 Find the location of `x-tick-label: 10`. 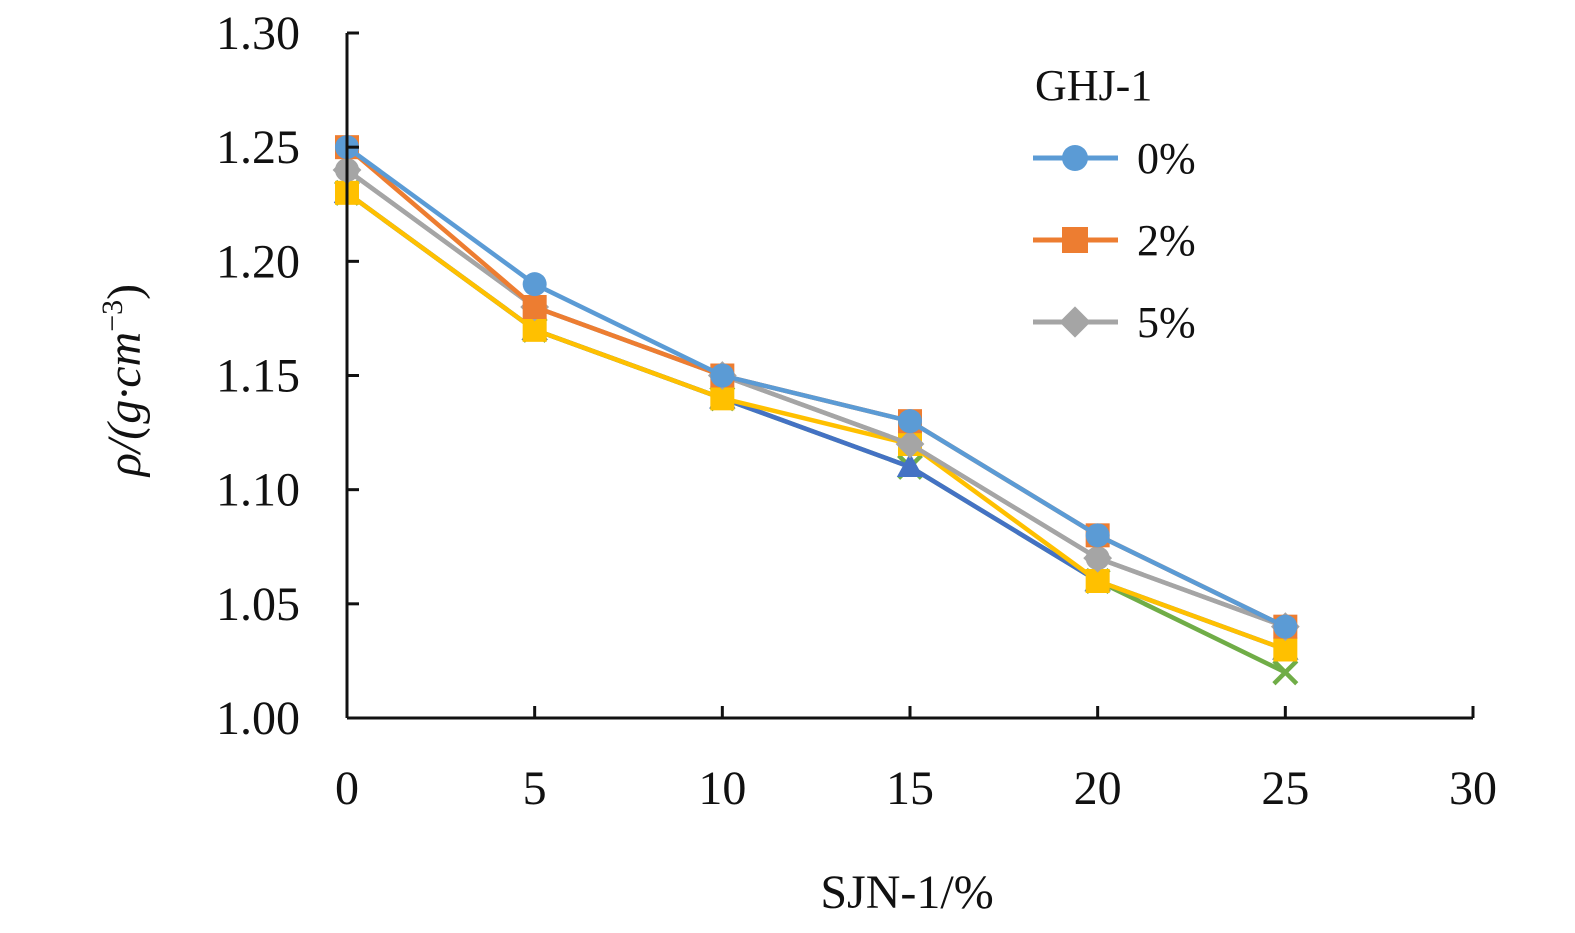

x-tick-label: 10 is located at coordinates (722, 788).